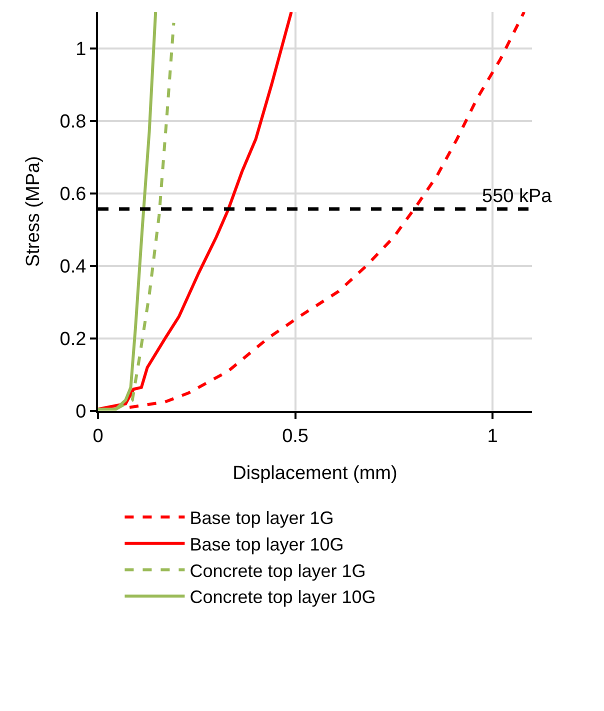 Image resolution: width=604 pixels, height=711 pixels. I want to click on x-tick-label: 0, so click(98, 436).